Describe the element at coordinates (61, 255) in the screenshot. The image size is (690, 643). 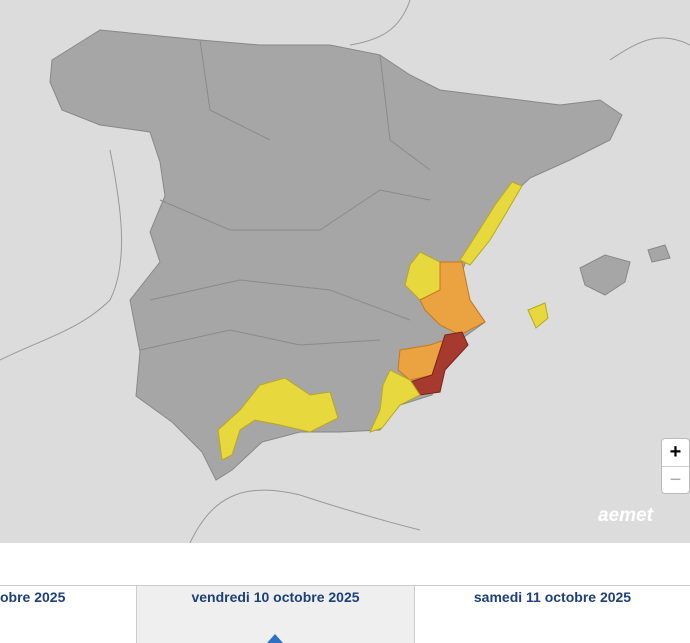
I see `coastline` at that location.